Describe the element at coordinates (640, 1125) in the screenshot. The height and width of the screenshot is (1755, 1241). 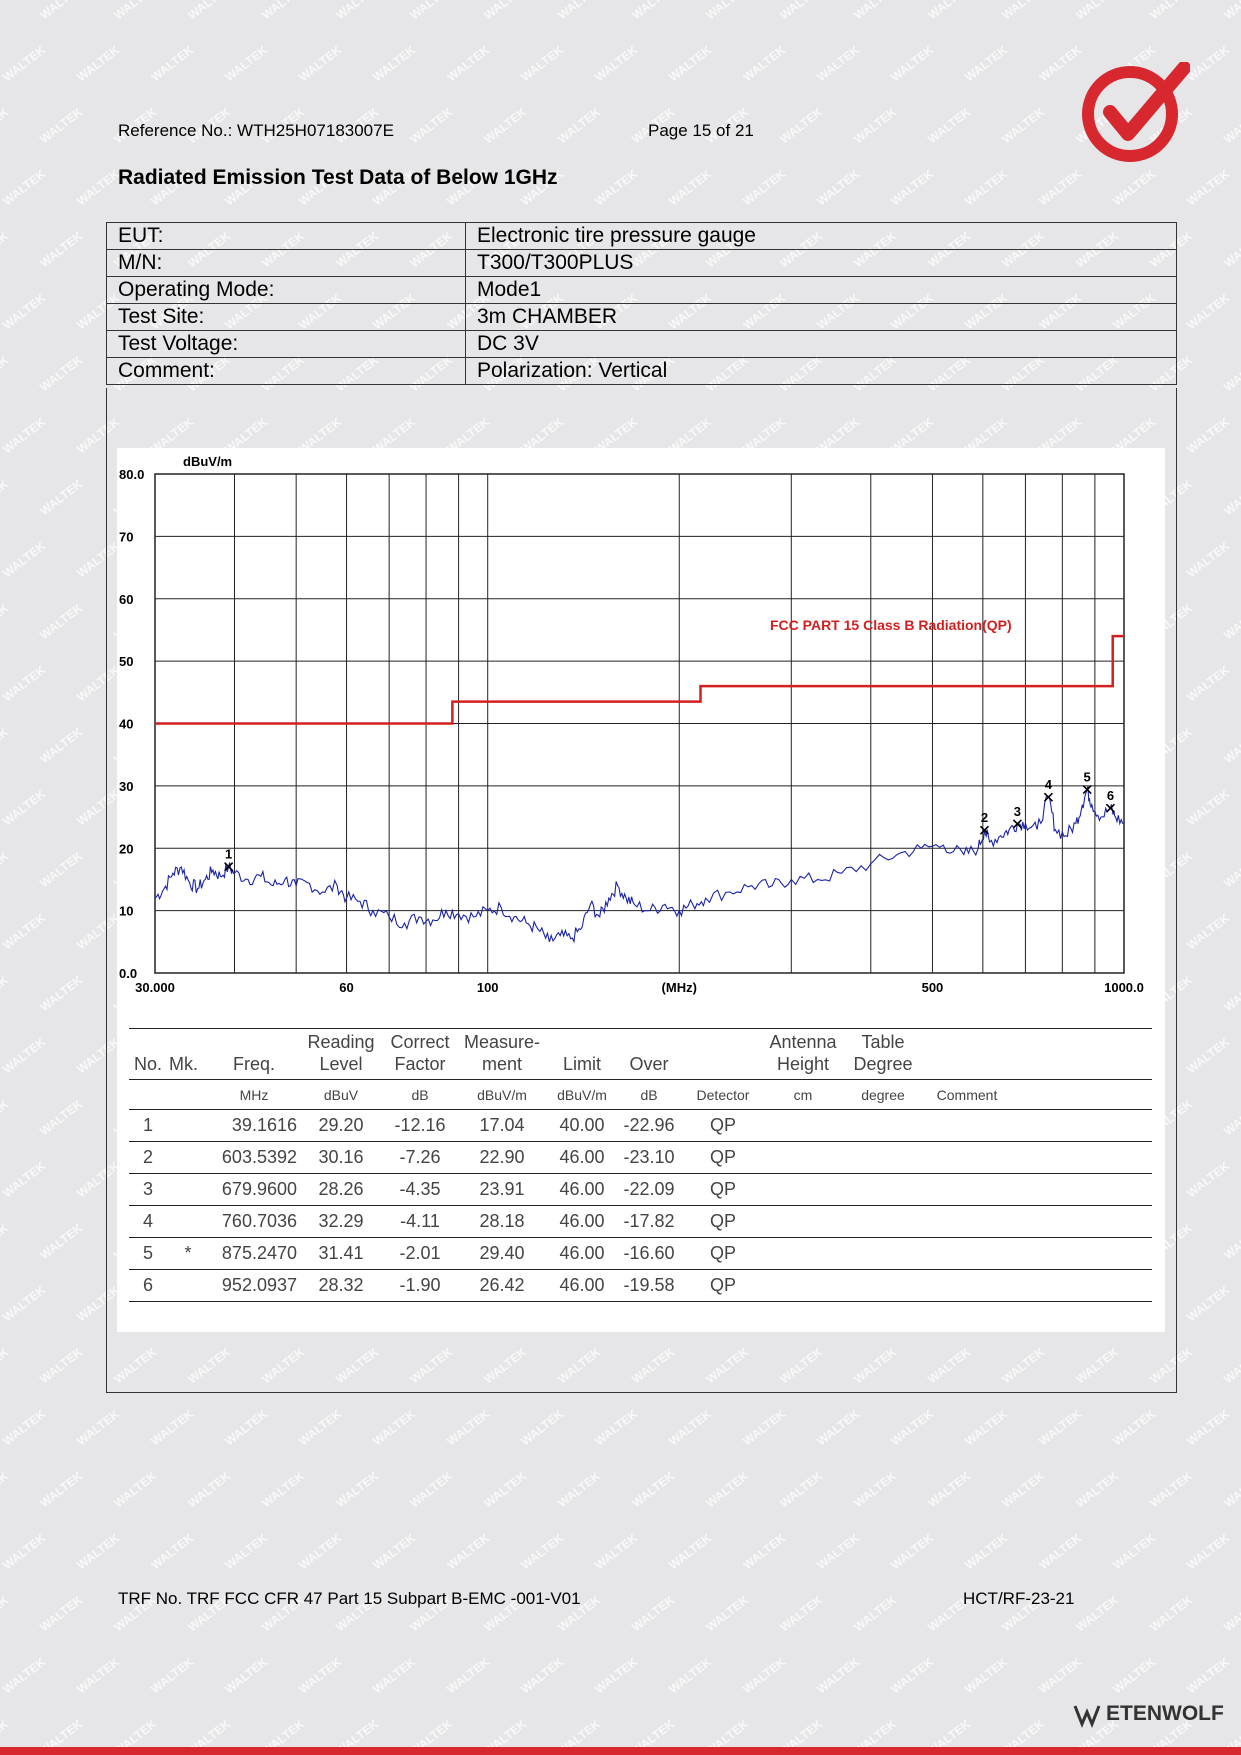
I see `table-row: 1 39.1616 29.20 -12.16 17.04 40.00 -22.96 QP` at that location.